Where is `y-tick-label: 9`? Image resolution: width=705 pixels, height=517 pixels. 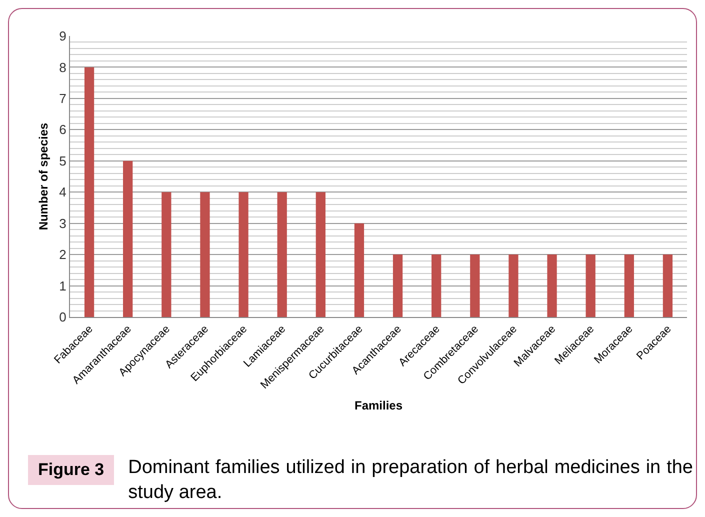
y-tick-label: 9 is located at coordinates (62, 36).